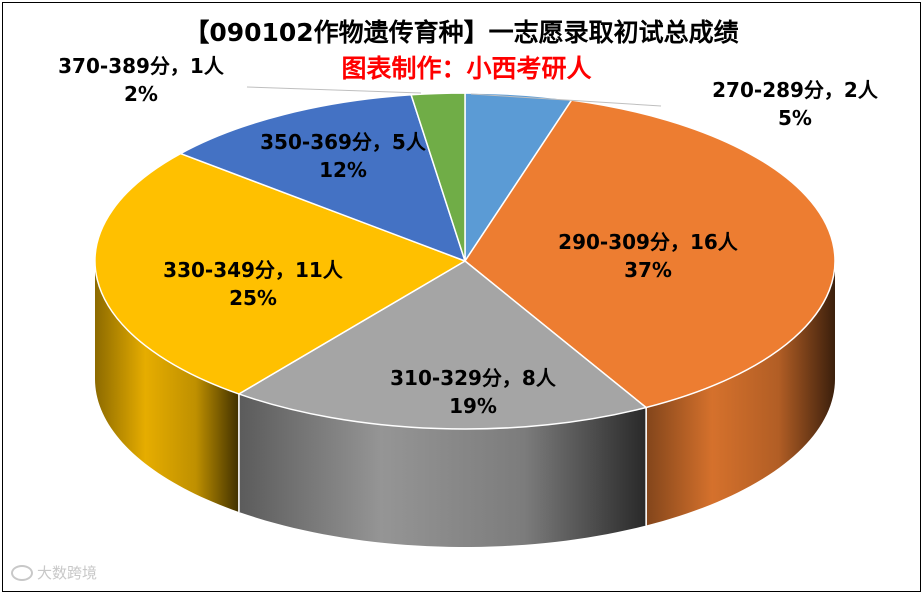 This screenshot has height=596, width=923. What do you see at coordinates (343, 170) in the screenshot?
I see `percent-label-4: 12%` at bounding box center [343, 170].